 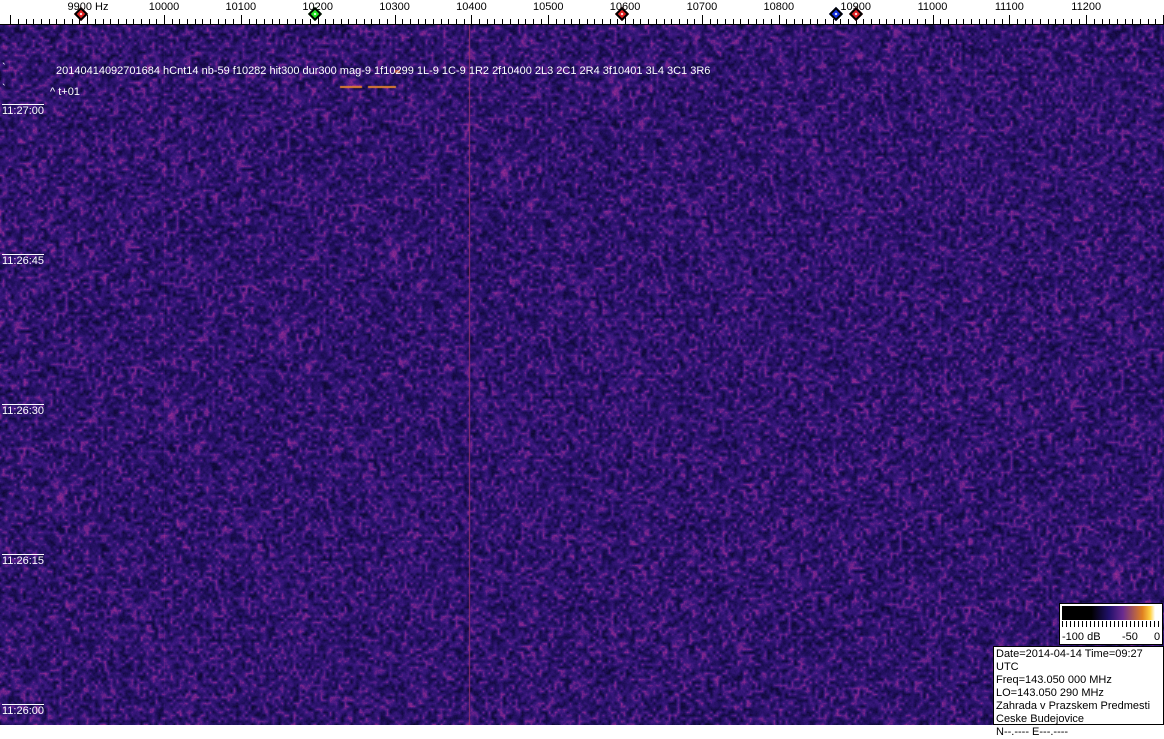 I want to click on info-lo: LO=143.050 290 MHz, so click(x=1050, y=693).